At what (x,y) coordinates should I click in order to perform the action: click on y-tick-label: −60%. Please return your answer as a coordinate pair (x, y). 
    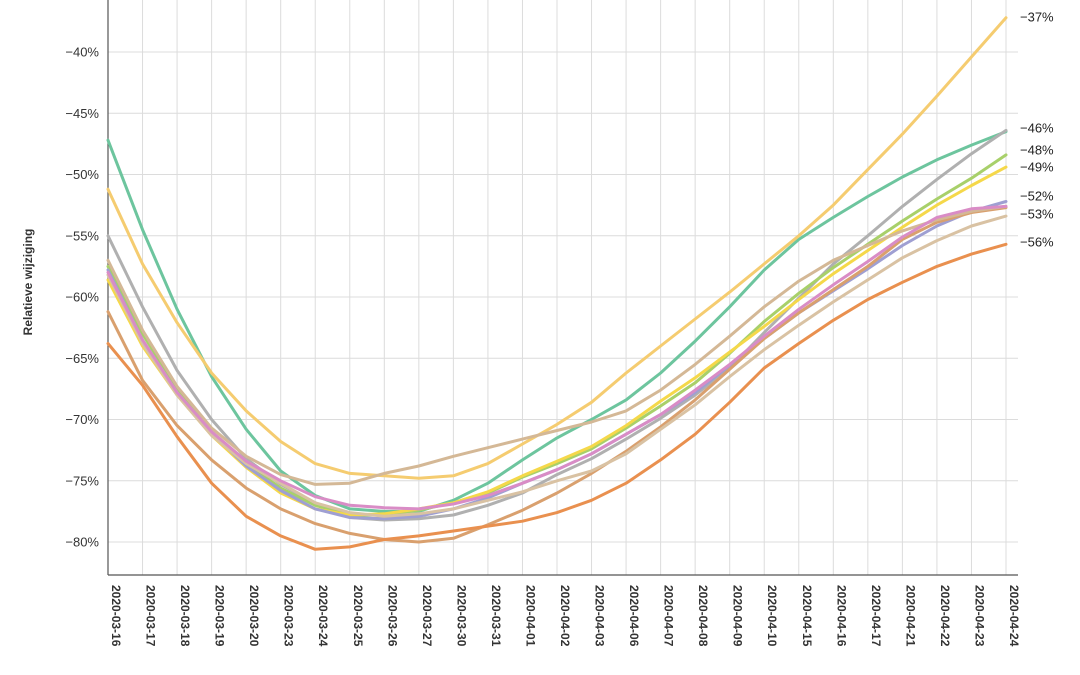
    Looking at the image, I should click on (82, 297).